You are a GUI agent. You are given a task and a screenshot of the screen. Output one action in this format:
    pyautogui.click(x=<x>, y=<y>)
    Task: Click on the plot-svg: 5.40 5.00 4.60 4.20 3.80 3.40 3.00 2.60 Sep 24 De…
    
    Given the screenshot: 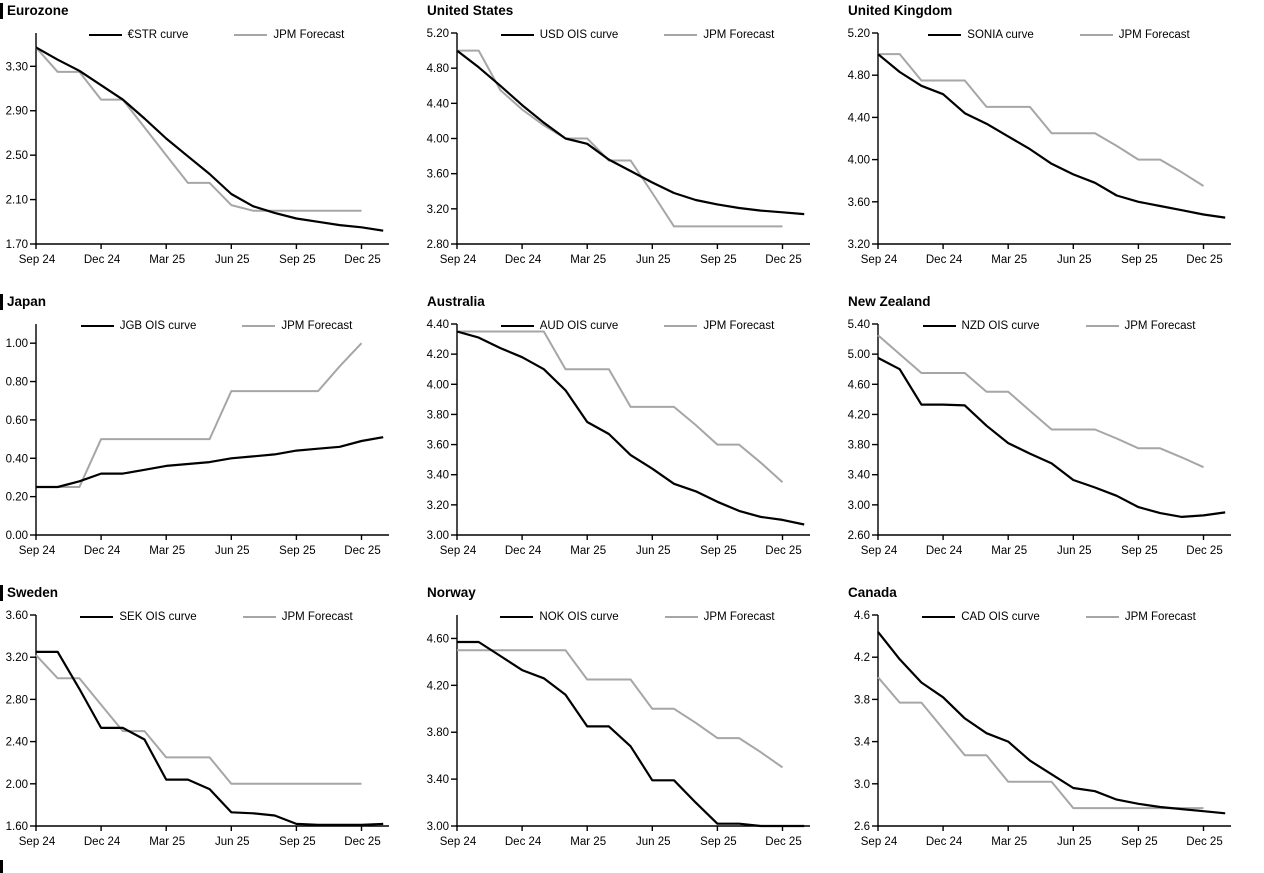 What is the action you would take?
    pyautogui.click(x=1039, y=438)
    